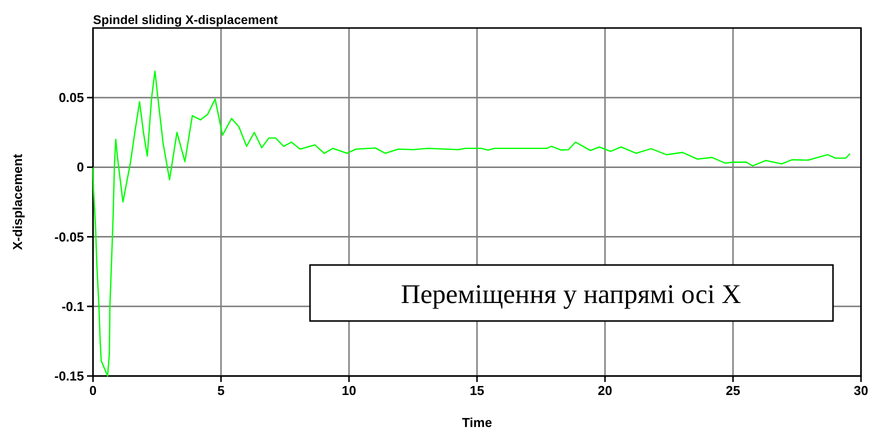 The height and width of the screenshot is (441, 883). What do you see at coordinates (221, 390) in the screenshot?
I see `x-tick-label: 5` at bounding box center [221, 390].